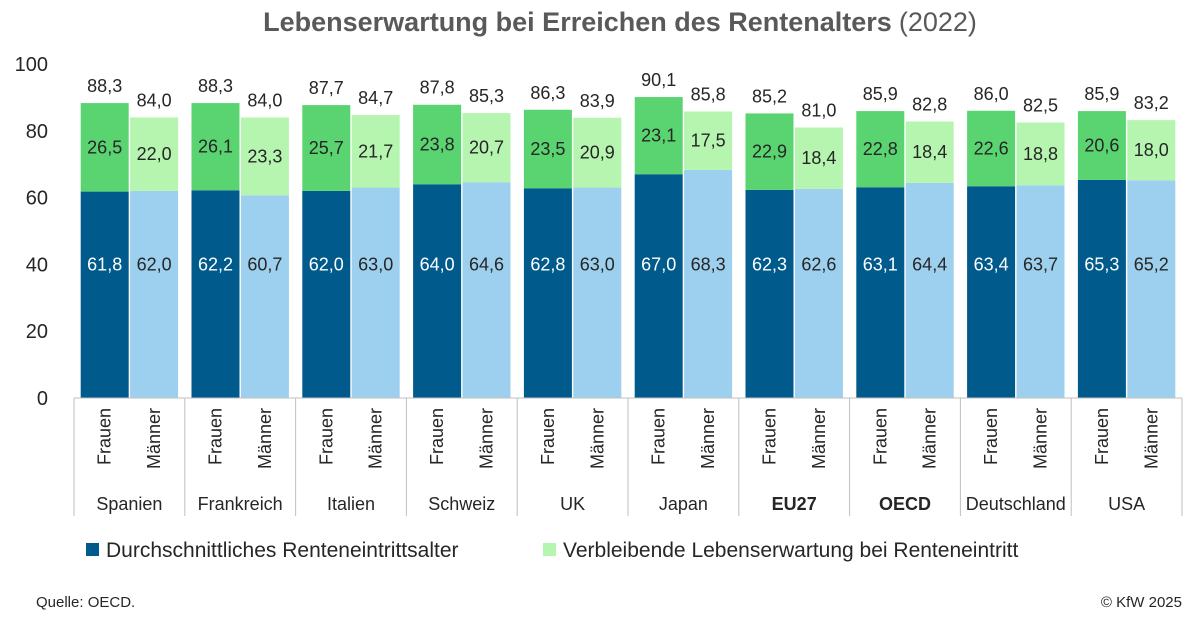  What do you see at coordinates (437, 264) in the screenshot?
I see `label-renteneintrittsalter: 64,0` at bounding box center [437, 264].